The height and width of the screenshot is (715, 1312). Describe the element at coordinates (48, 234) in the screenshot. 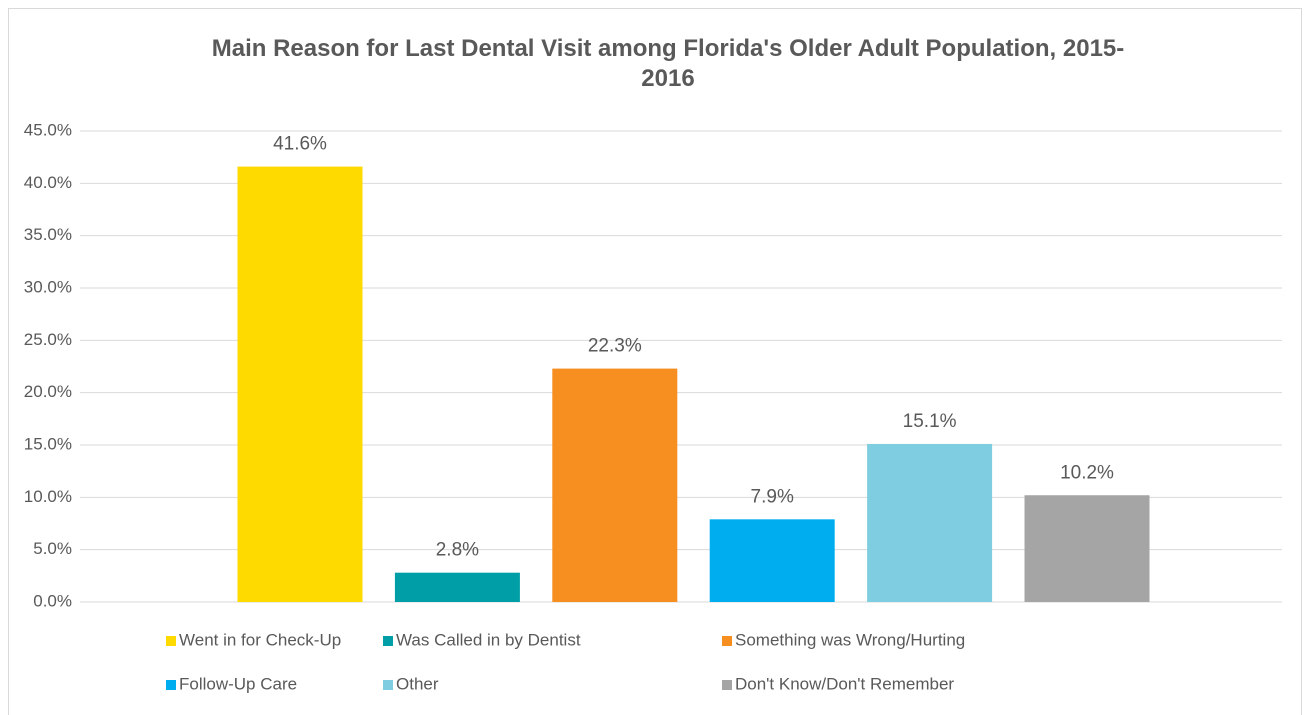

I see `y-tick-label: 35.0%` at that location.